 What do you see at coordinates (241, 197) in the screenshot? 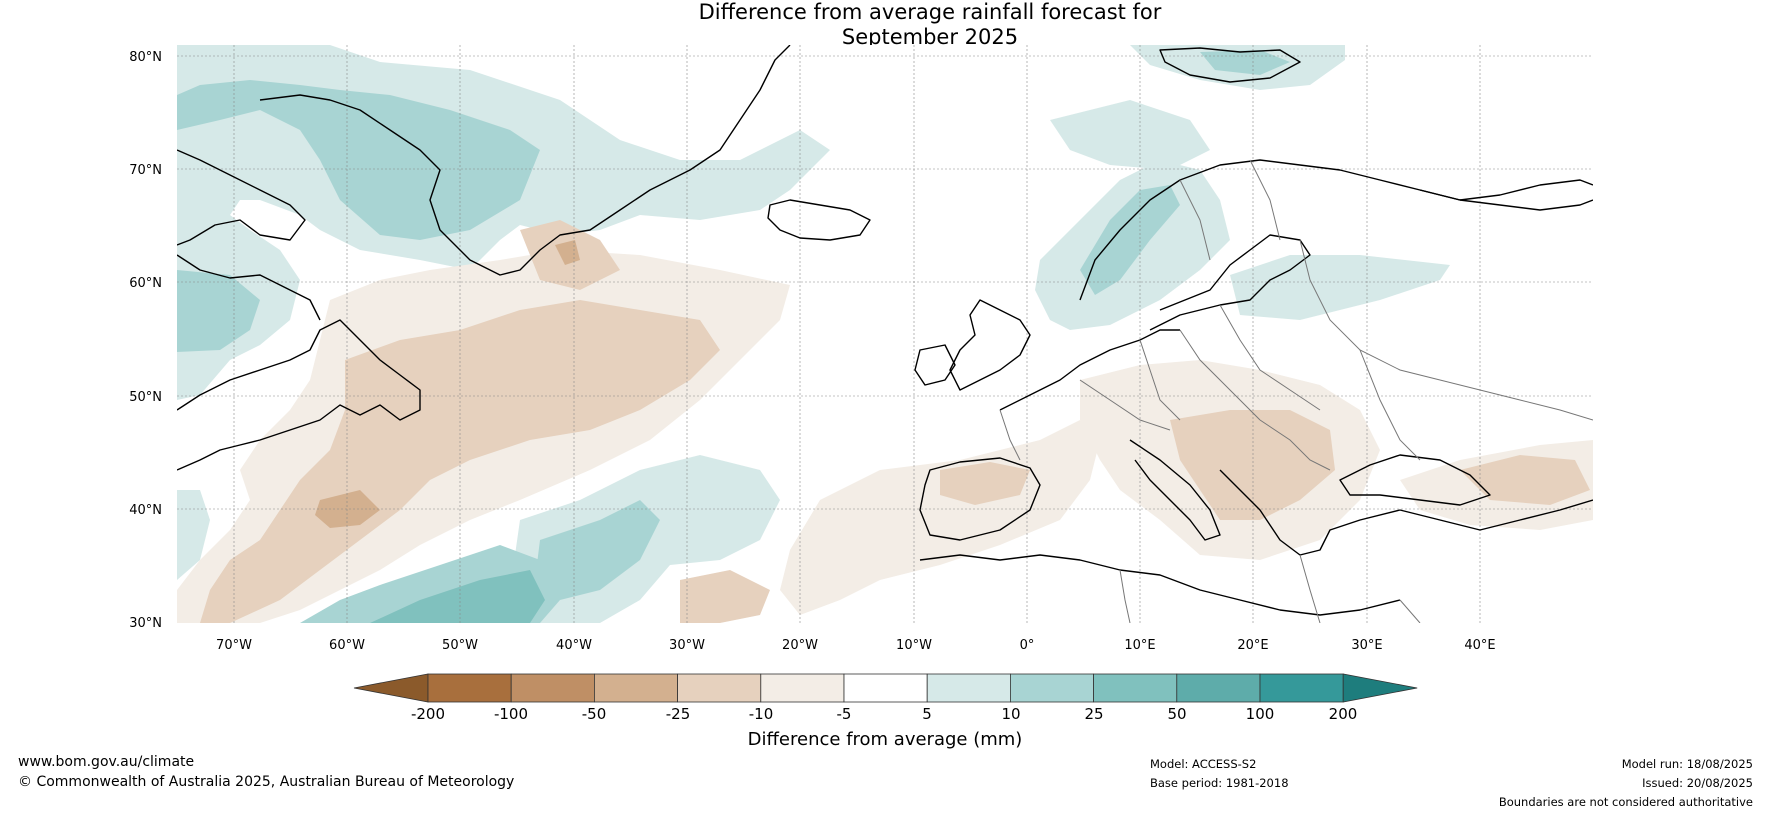
I see `coast-baffin` at bounding box center [241, 197].